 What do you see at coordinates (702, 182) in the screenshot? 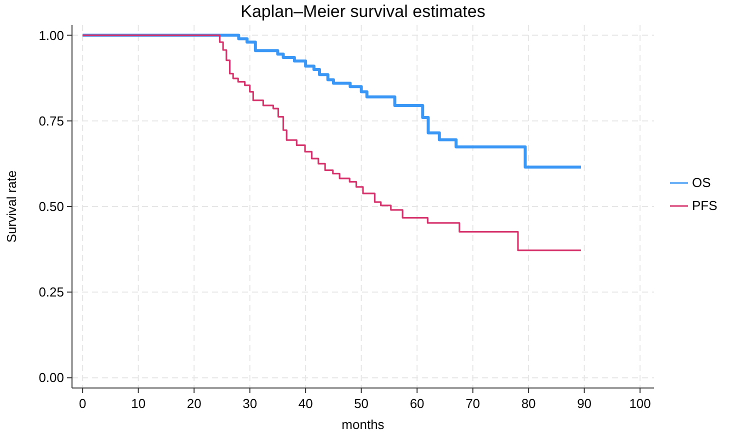
I see `legend-label: OS` at bounding box center [702, 182].